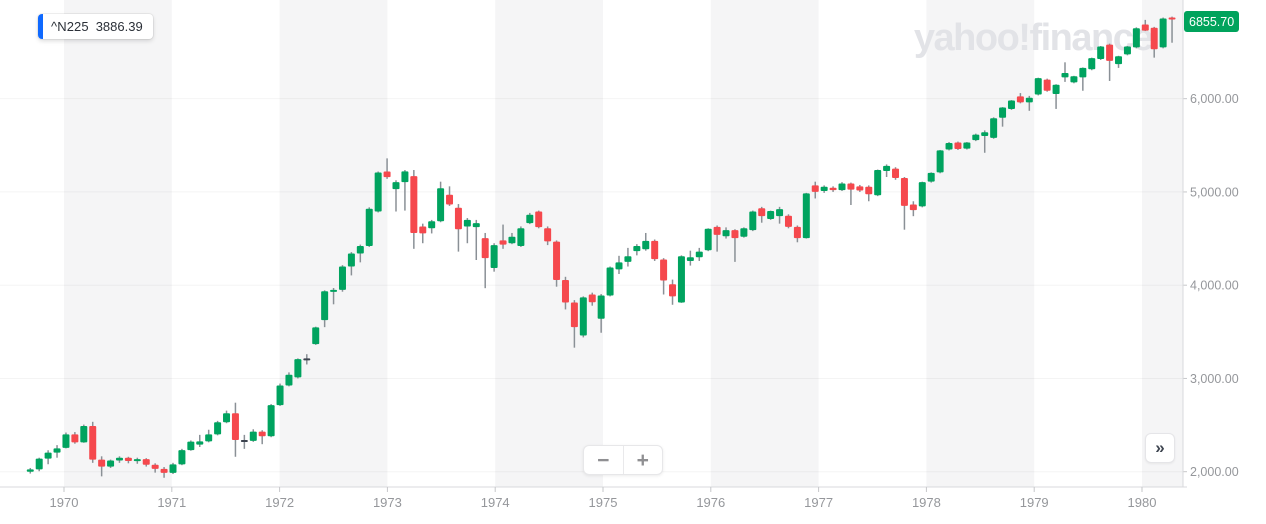 This screenshot has height=524, width=1266. What do you see at coordinates (119, 26) in the screenshot?
I see `legend-last-value: 3886.39` at bounding box center [119, 26].